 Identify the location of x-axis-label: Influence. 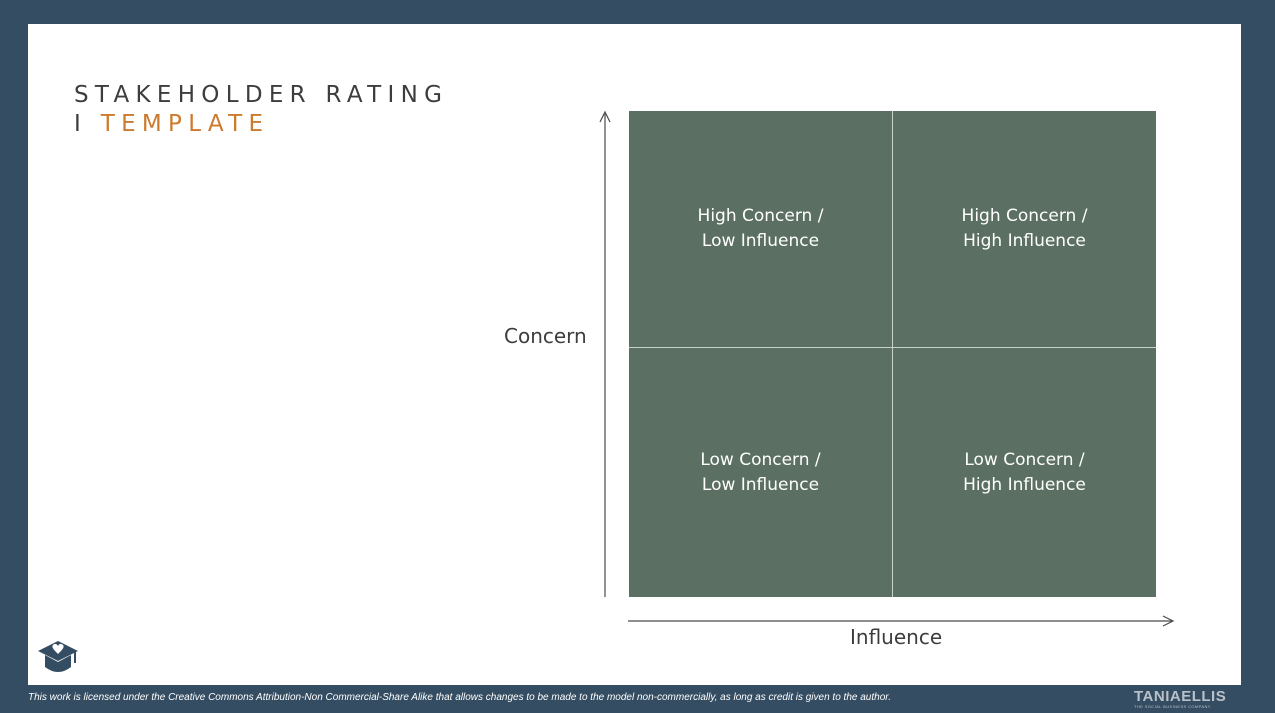
(896, 637).